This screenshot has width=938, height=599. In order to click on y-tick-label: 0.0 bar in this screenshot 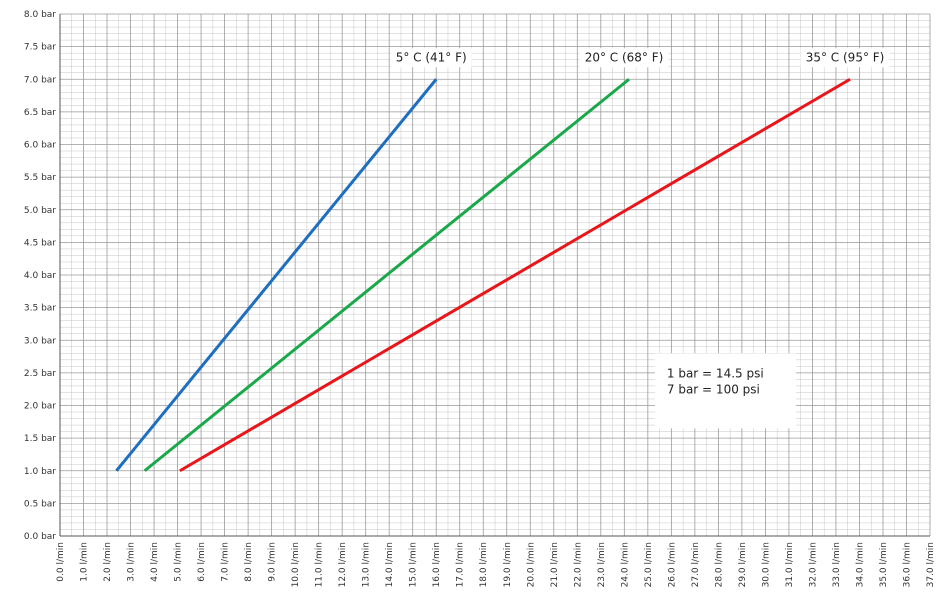, I will do `click(40, 537)`.